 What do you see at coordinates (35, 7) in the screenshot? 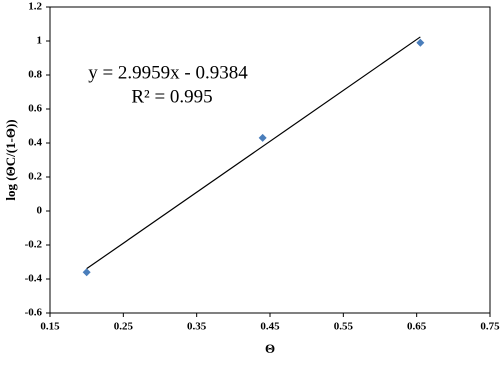
I see `y-tick-label: 1.2` at bounding box center [35, 7].